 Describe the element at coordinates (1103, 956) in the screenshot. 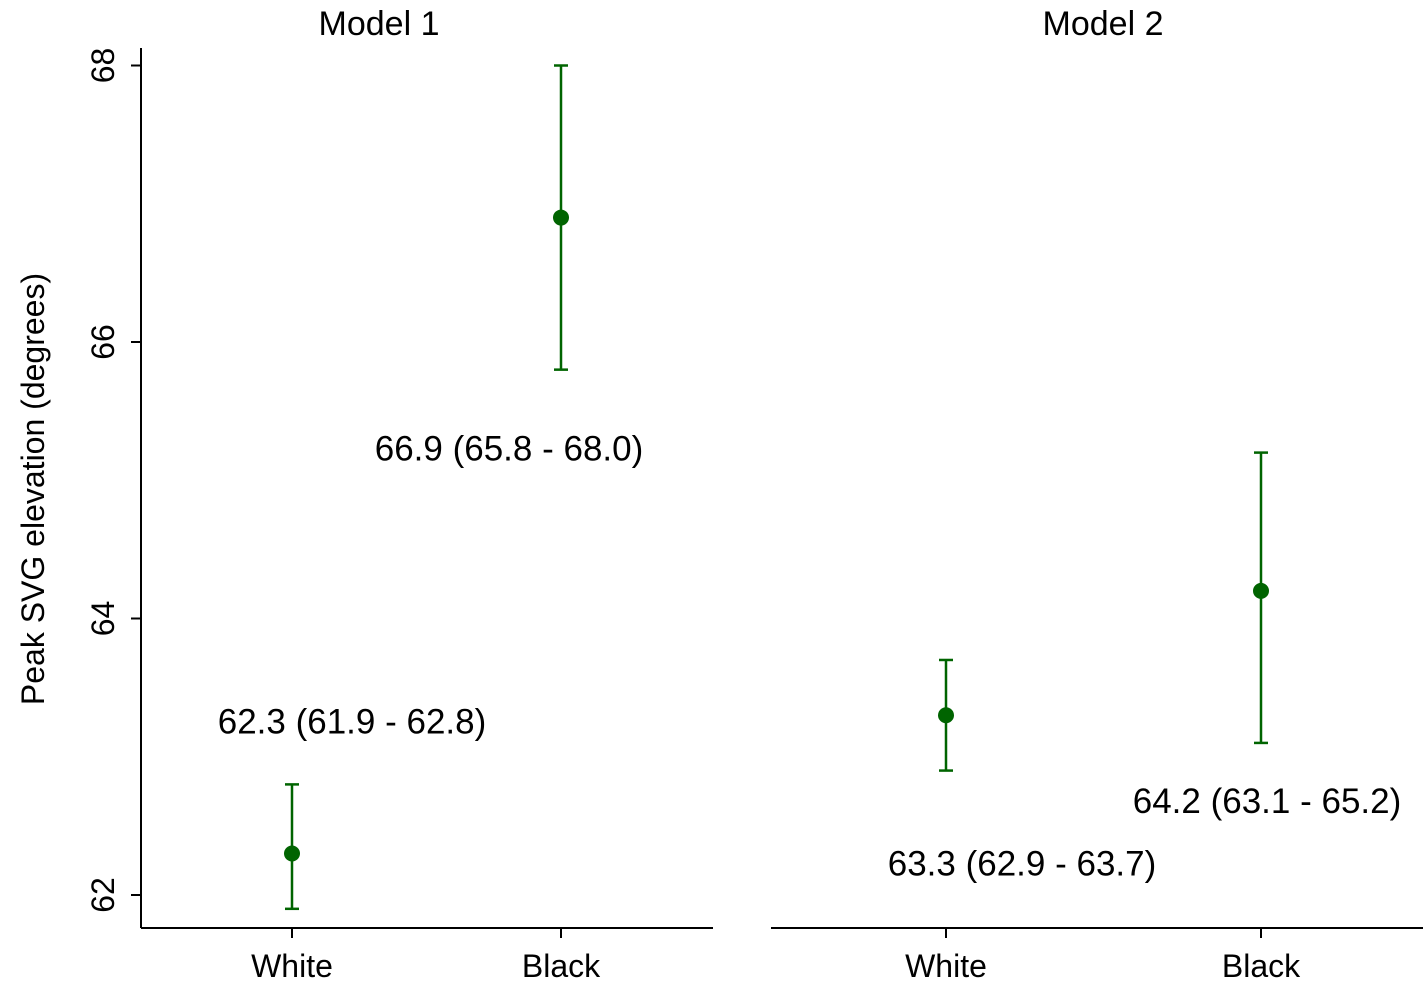

I see `x-axis-ticks-model-2: White Black` at that location.